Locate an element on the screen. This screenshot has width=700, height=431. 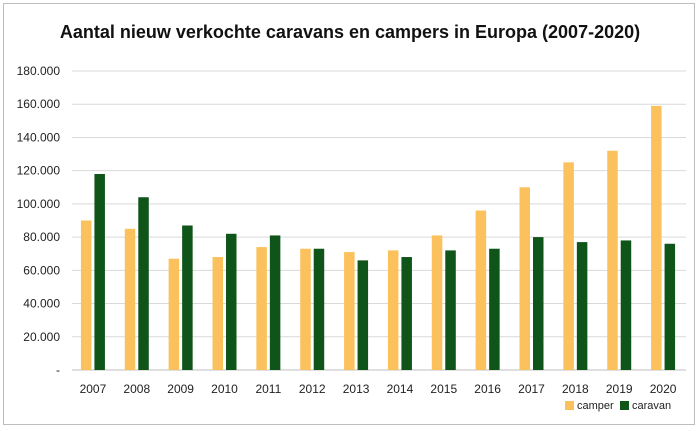
legend-label-caravan: caravan is located at coordinates (651, 406).